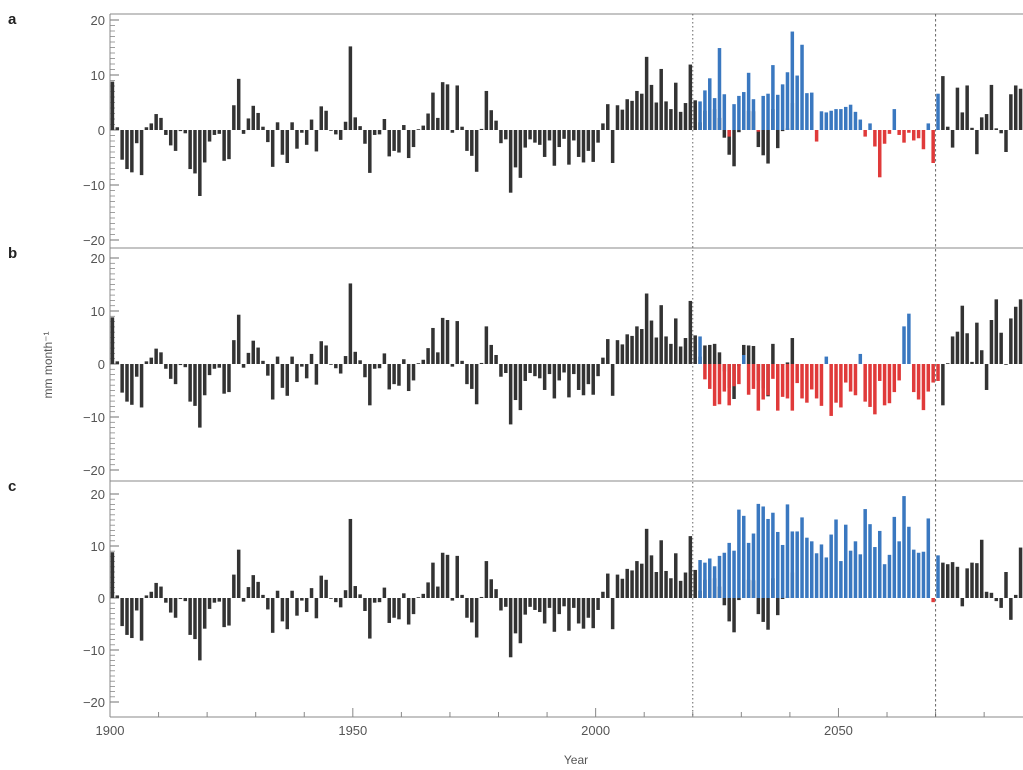 The image size is (1023, 770). What do you see at coordinates (98, 494) in the screenshot?
I see `y-tick-label: 20` at bounding box center [98, 494].